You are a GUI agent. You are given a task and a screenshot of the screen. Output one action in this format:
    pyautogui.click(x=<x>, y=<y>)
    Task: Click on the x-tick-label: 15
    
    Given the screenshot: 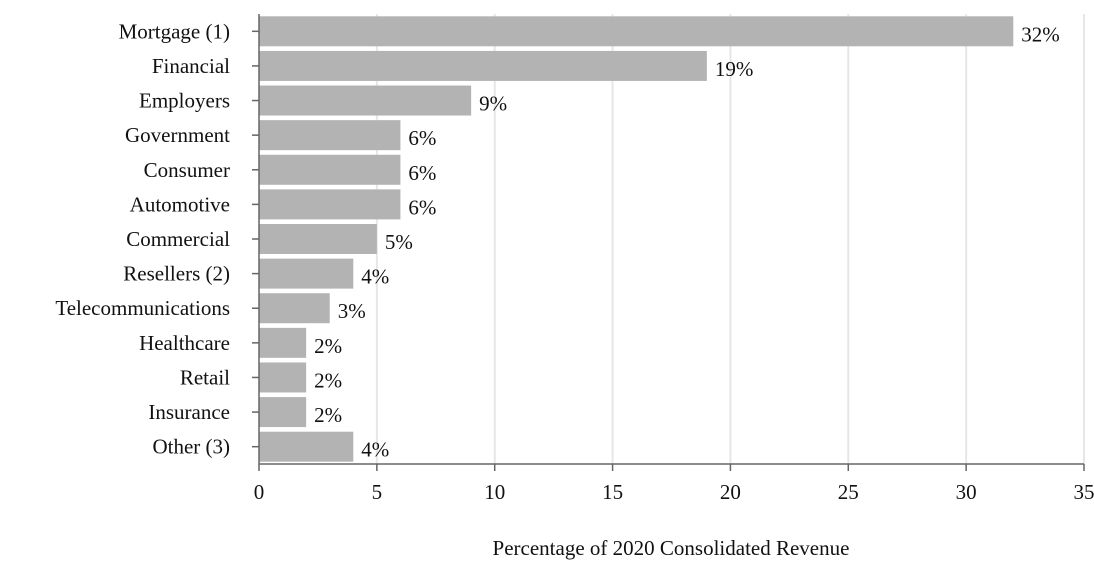 What is the action you would take?
    pyautogui.click(x=612, y=492)
    